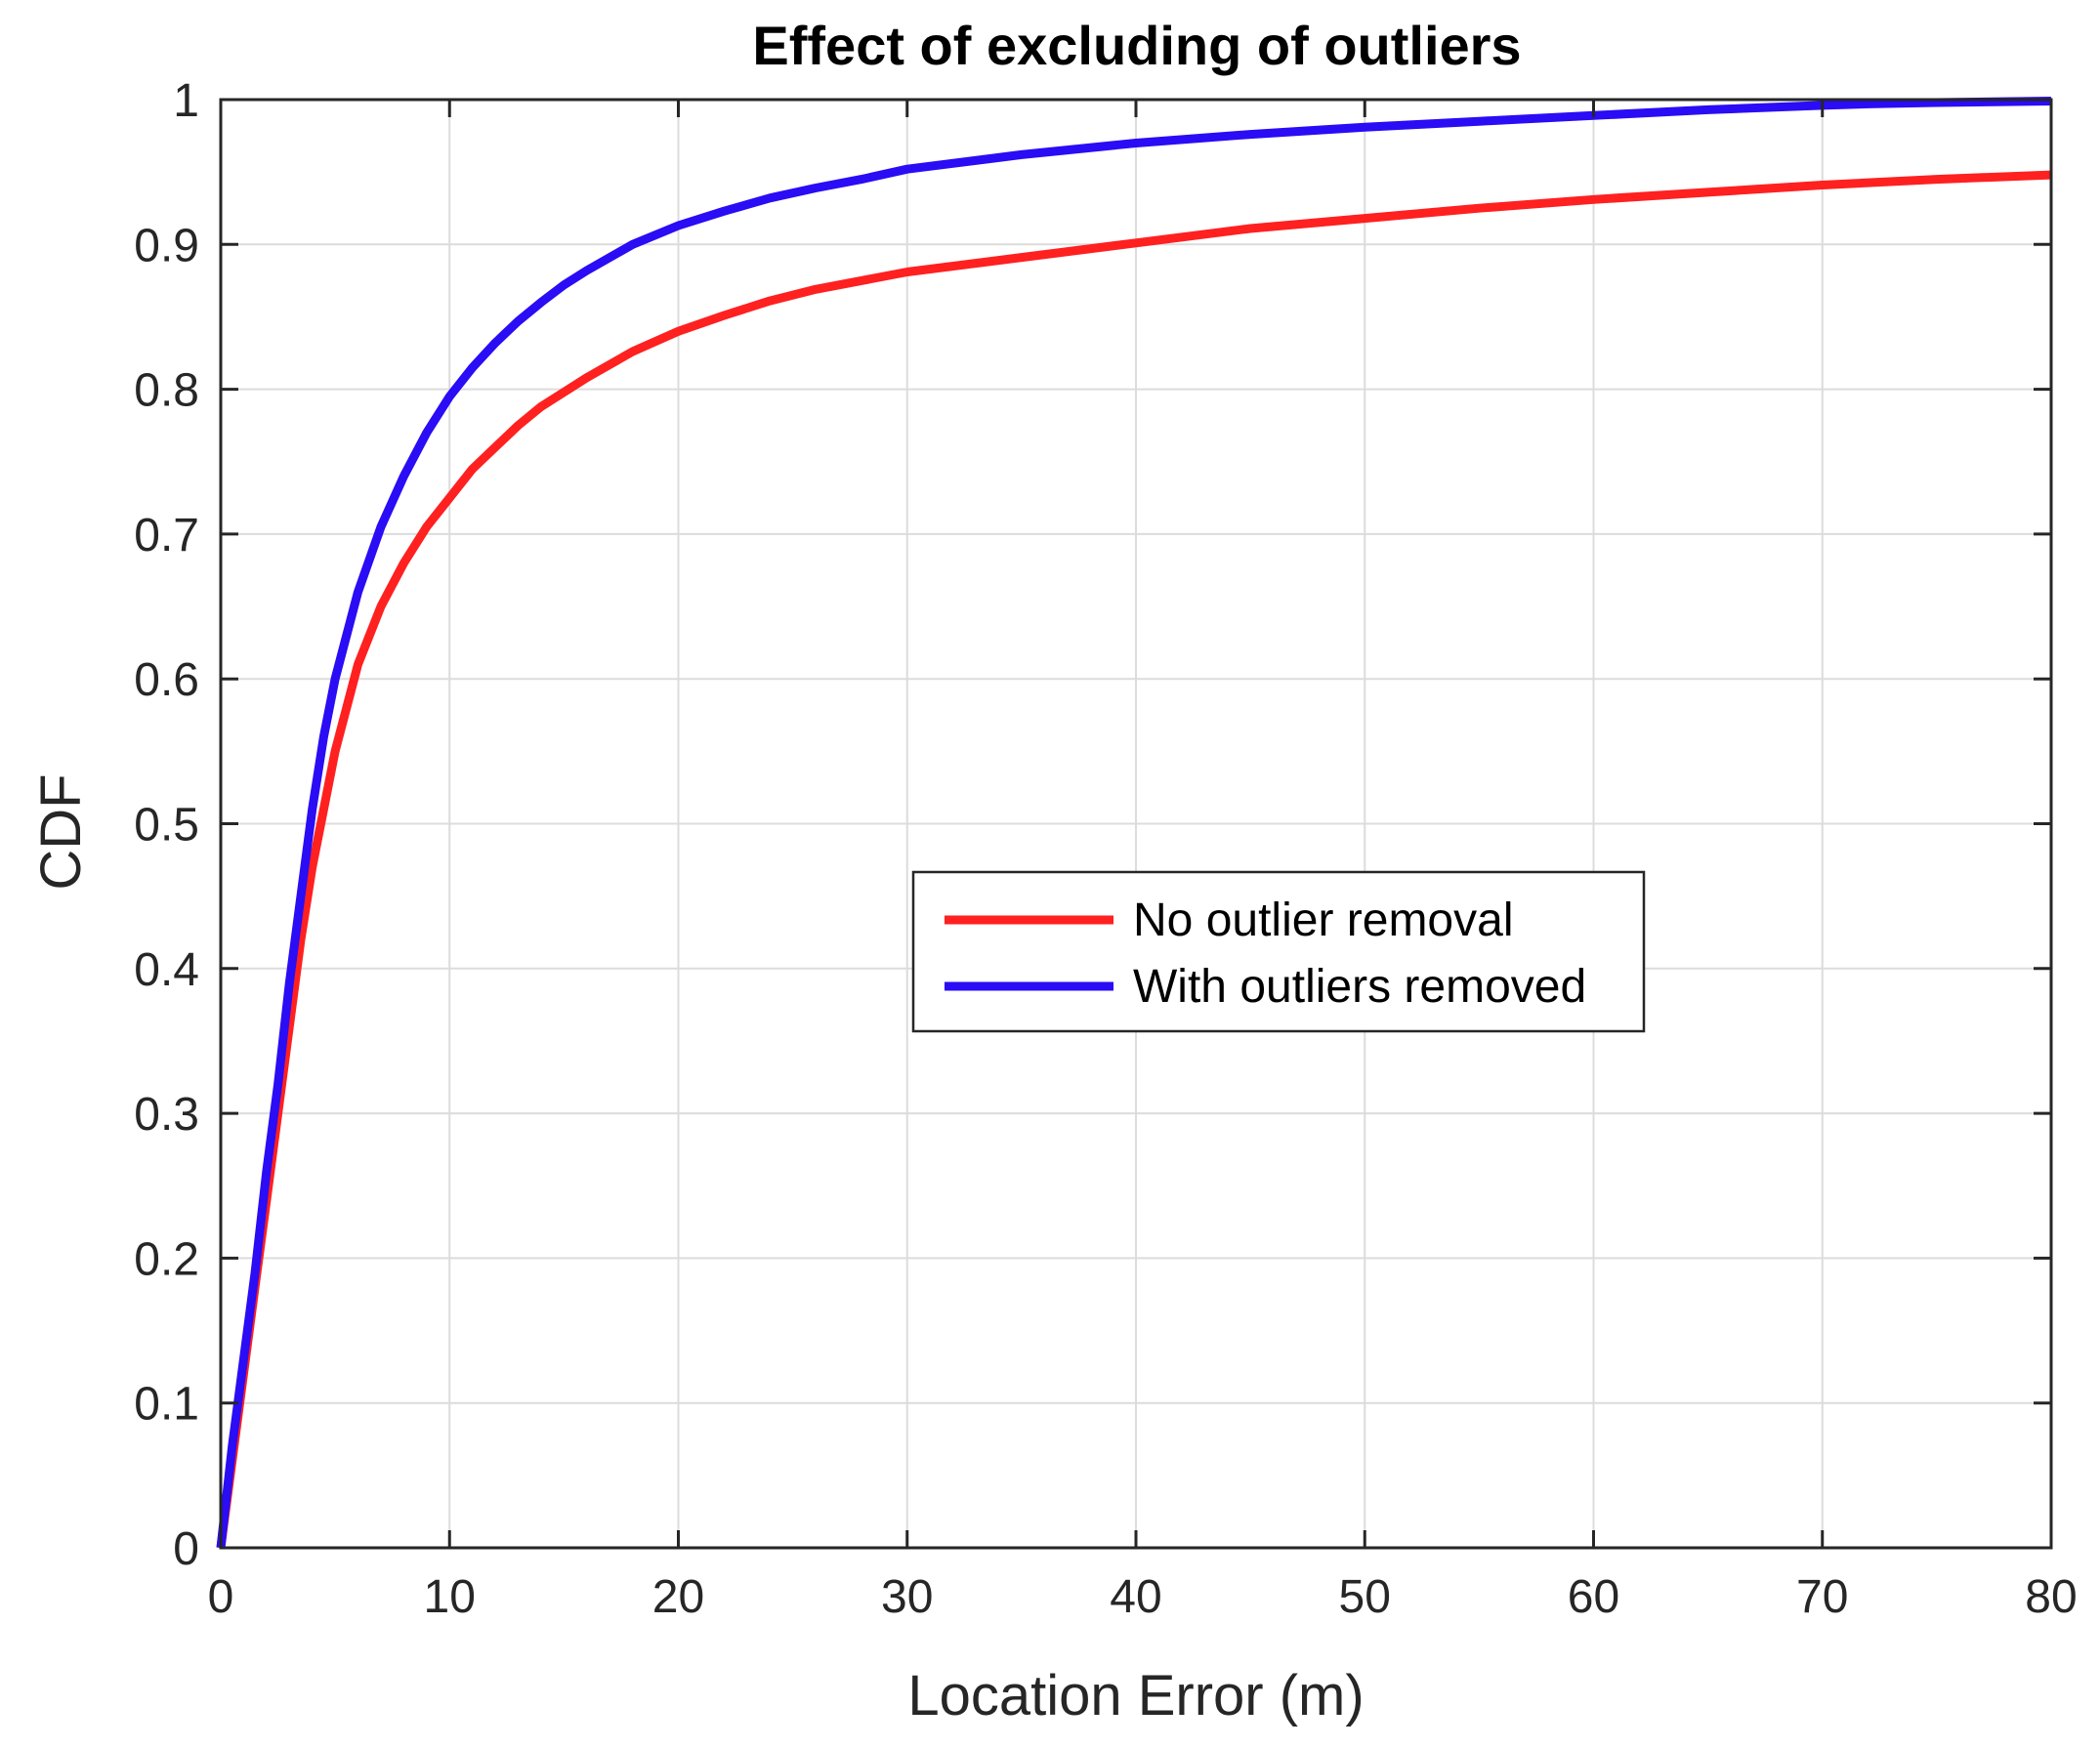  What do you see at coordinates (1323, 920) in the screenshot?
I see `legend-label-no-outlier-removal: No outlier removal` at bounding box center [1323, 920].